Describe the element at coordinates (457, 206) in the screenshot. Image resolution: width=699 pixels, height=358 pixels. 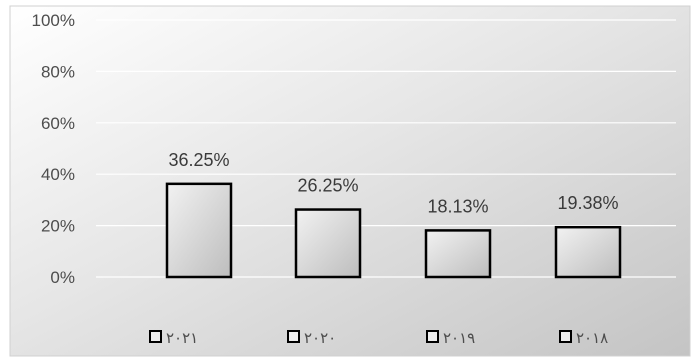
I see `data-label: 18.13%` at that location.